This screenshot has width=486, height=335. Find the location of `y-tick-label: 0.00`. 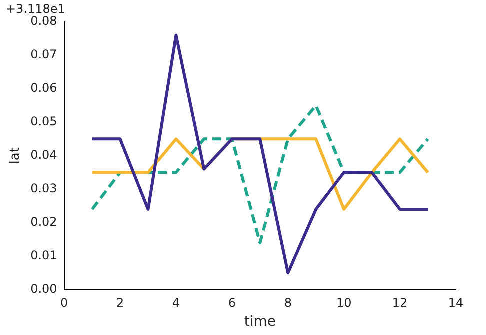

y-tick-label: 0.00 is located at coordinates (44, 289).